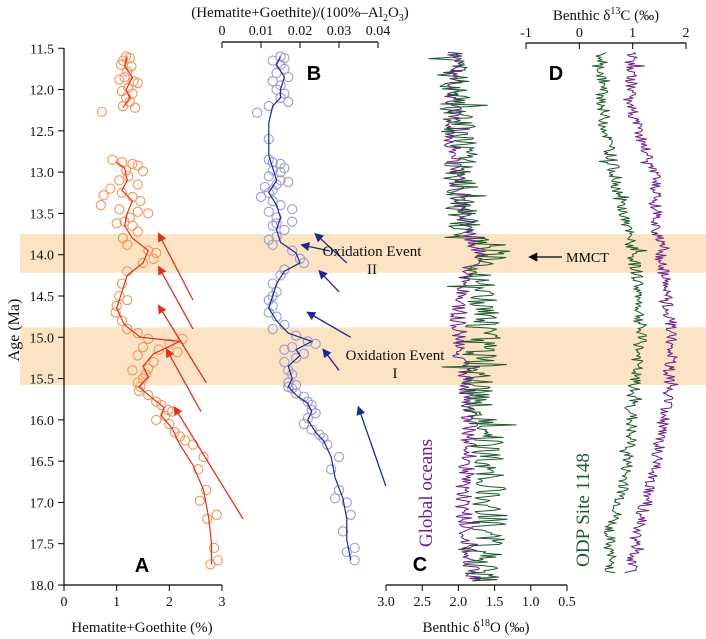 Image resolution: width=706 pixels, height=639 pixels. I want to click on event-pointer, so click(315, 247).